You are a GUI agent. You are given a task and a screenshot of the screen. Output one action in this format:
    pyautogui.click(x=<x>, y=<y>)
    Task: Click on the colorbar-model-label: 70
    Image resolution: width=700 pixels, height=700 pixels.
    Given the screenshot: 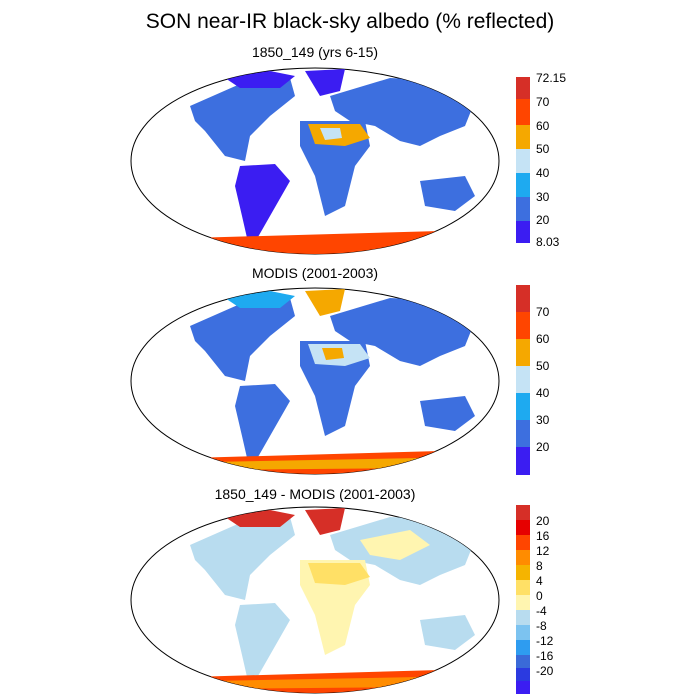 What is the action you would take?
    pyautogui.click(x=543, y=102)
    